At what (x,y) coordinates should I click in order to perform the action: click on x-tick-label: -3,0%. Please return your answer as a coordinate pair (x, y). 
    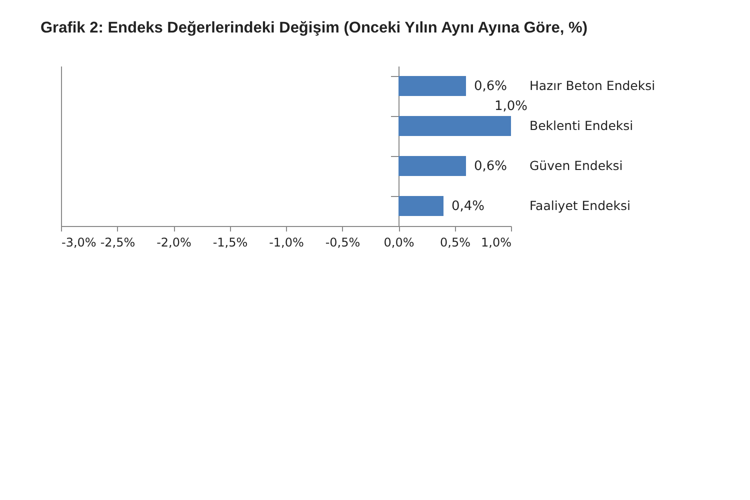
    Looking at the image, I should click on (79, 243).